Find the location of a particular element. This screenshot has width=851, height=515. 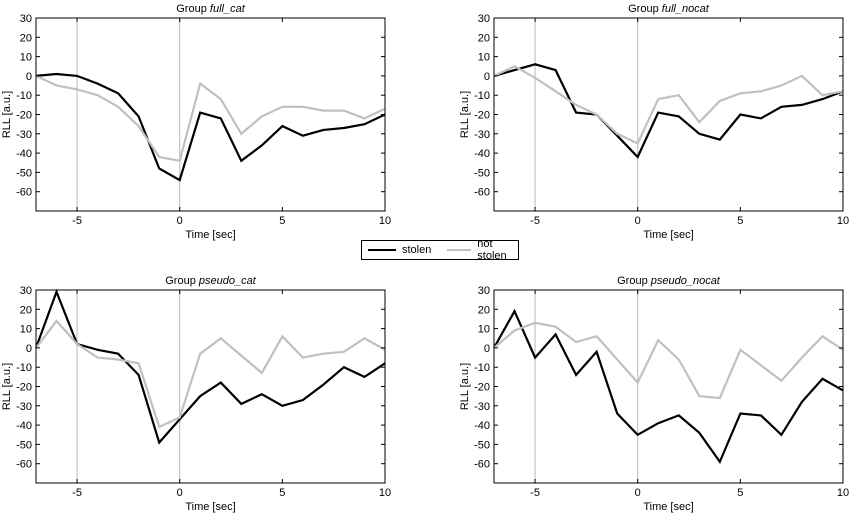

legend-label-not-stolen: not stolen is located at coordinates (492, 250).